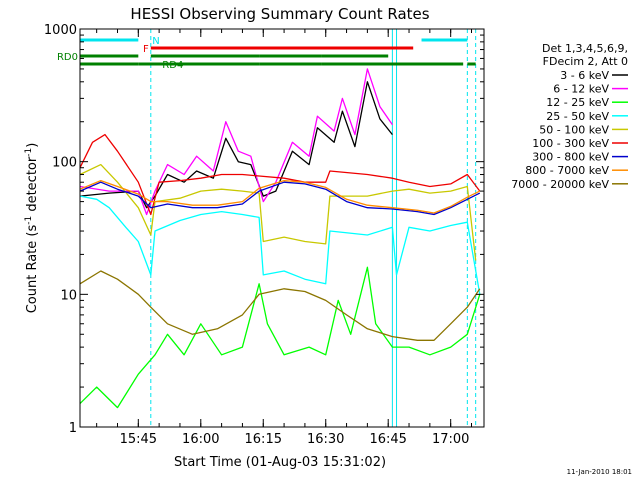 This screenshot has width=640, height=480. I want to click on x-tick-label: 15:45, so click(138, 439).